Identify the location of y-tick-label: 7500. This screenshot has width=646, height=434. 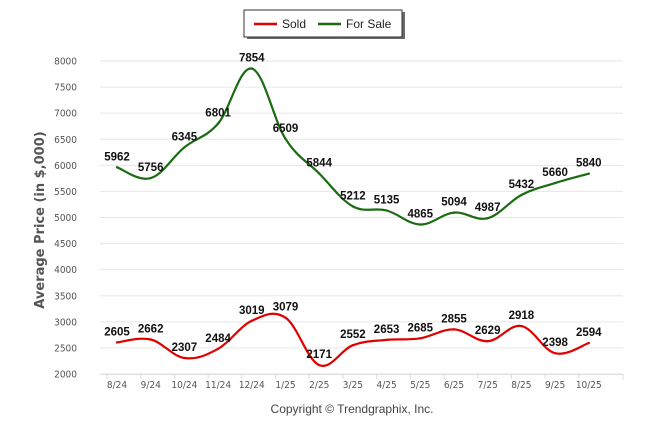
(65, 88).